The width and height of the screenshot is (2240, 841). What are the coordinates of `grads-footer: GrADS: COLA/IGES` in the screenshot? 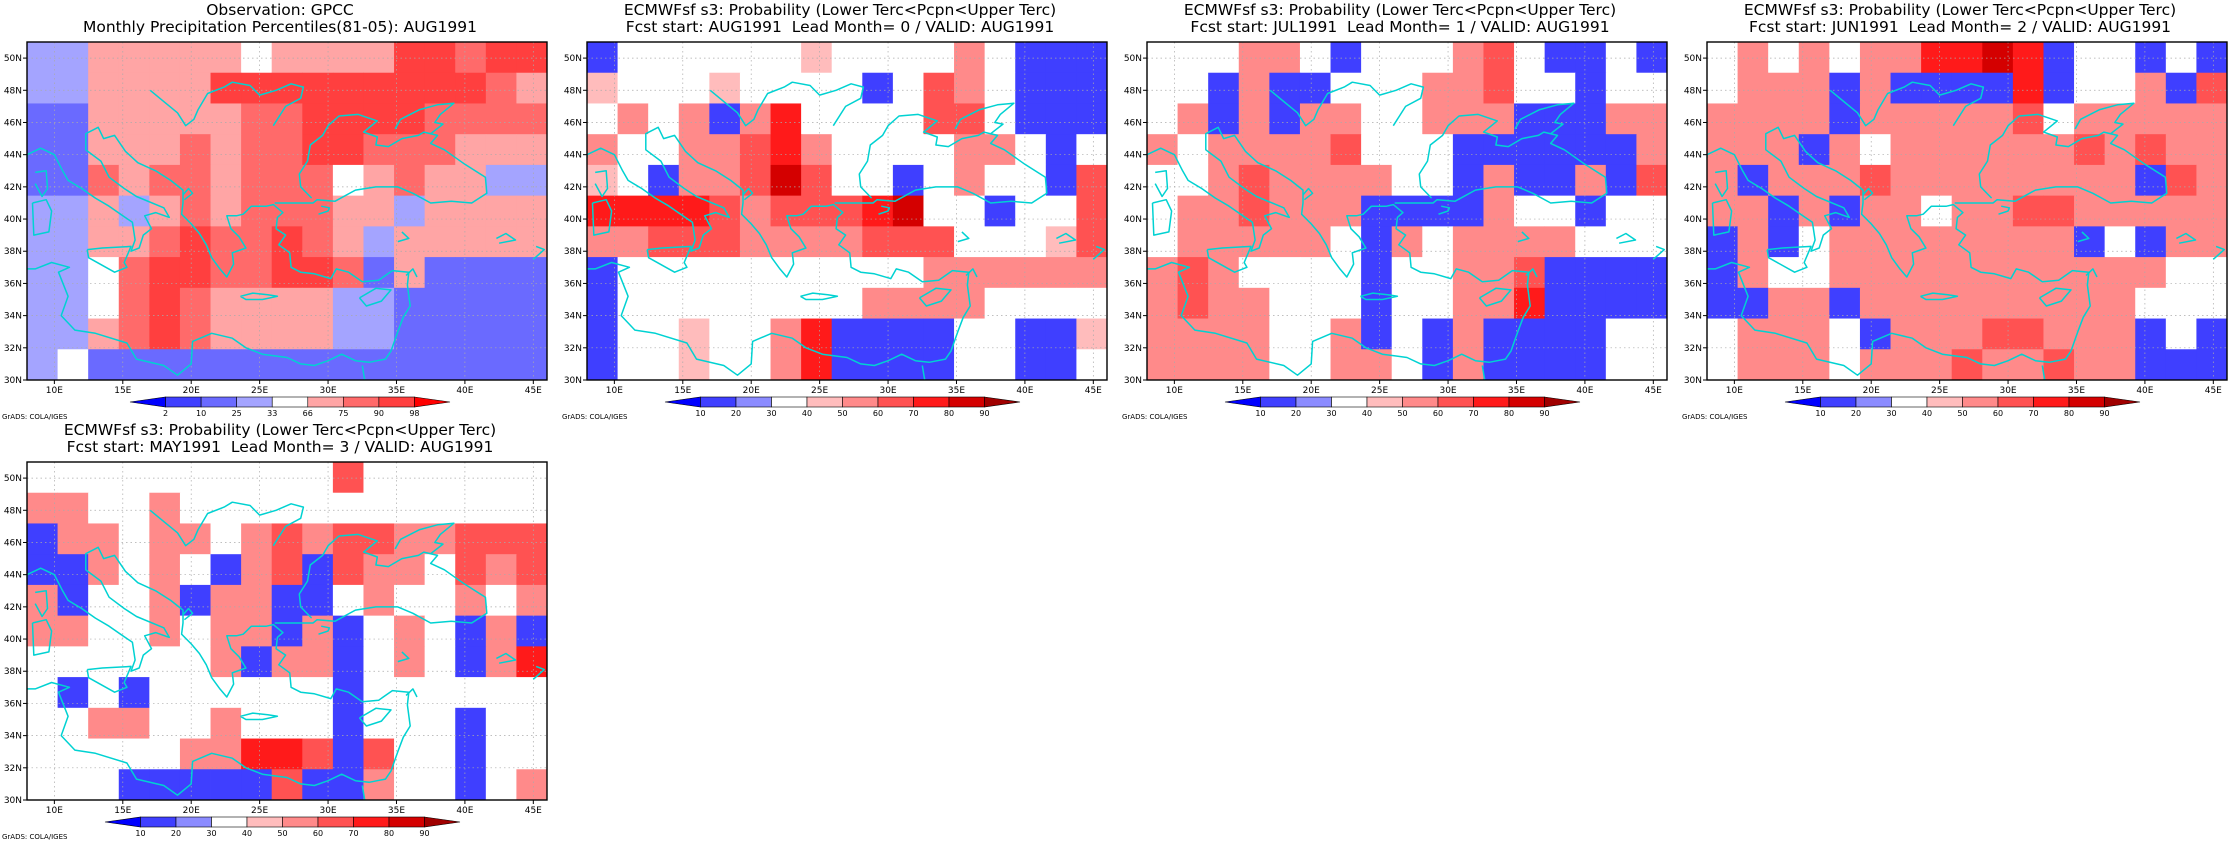 It's located at (35, 417).